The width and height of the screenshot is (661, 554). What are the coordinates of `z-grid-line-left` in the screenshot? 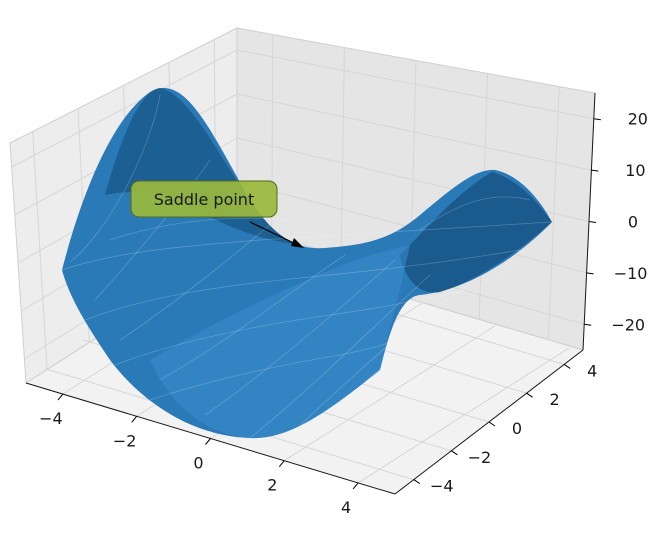 It's located at (124, 108).